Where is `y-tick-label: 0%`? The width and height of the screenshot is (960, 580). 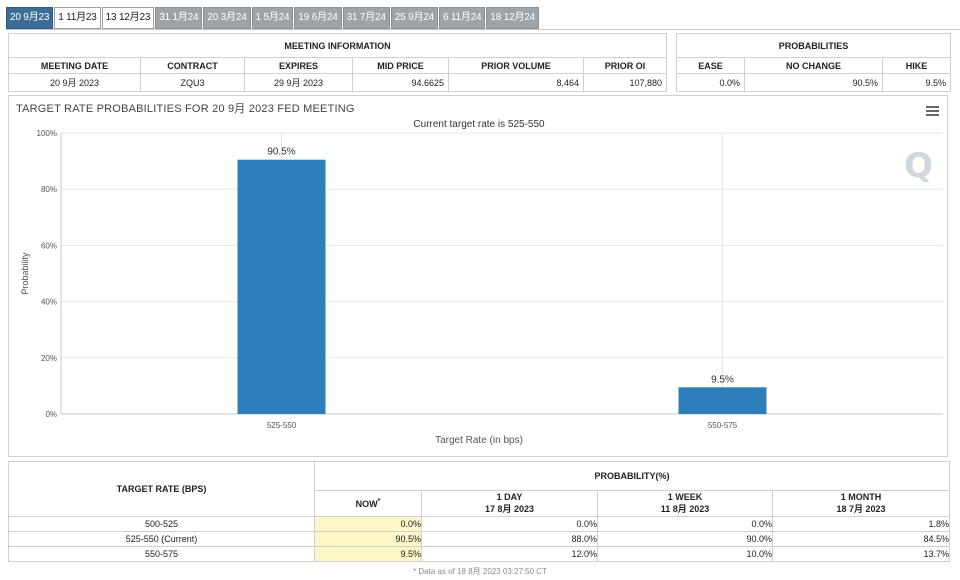 y-tick-label: 0% is located at coordinates (51, 414).